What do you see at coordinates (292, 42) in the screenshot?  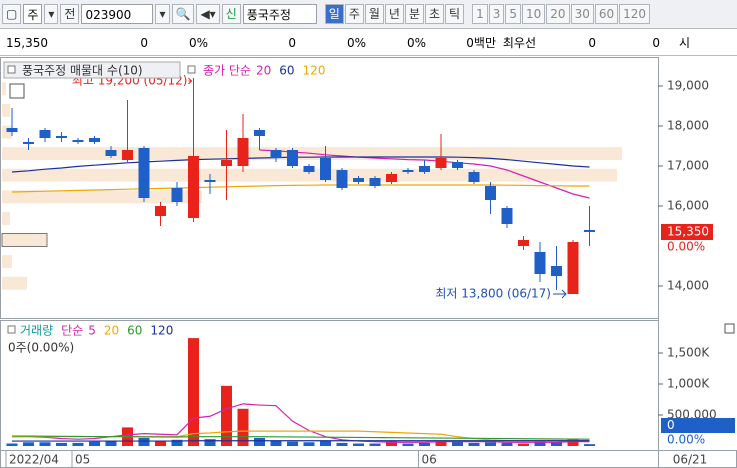 I see `quote-cell: 0` at bounding box center [292, 42].